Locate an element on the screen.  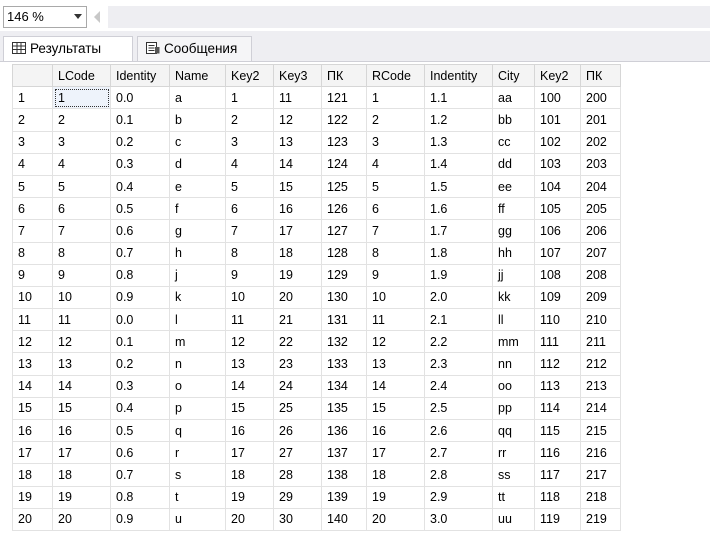
header-corner is located at coordinates (32, 75).